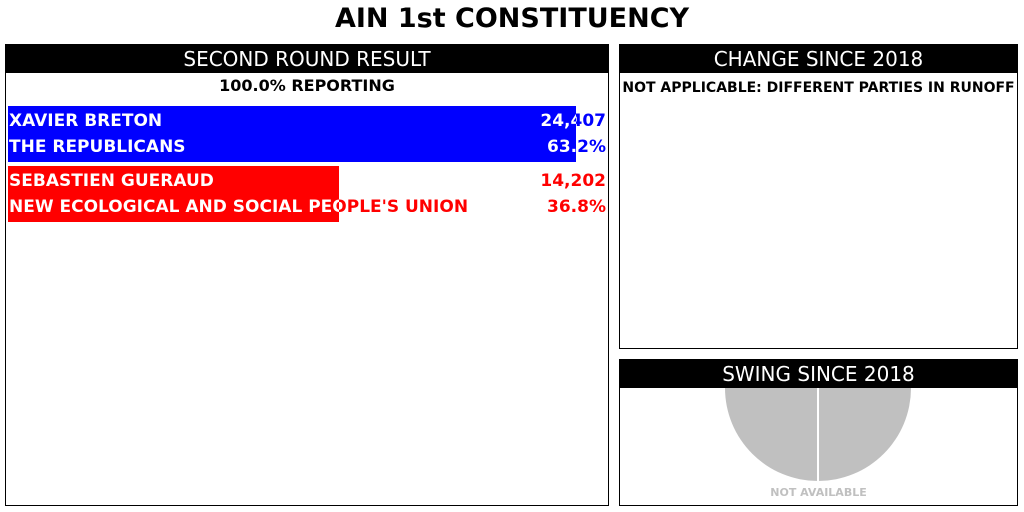 Image resolution: width=1024 pixels, height=512 pixels. I want to click on swing-pie, so click(818, 434).